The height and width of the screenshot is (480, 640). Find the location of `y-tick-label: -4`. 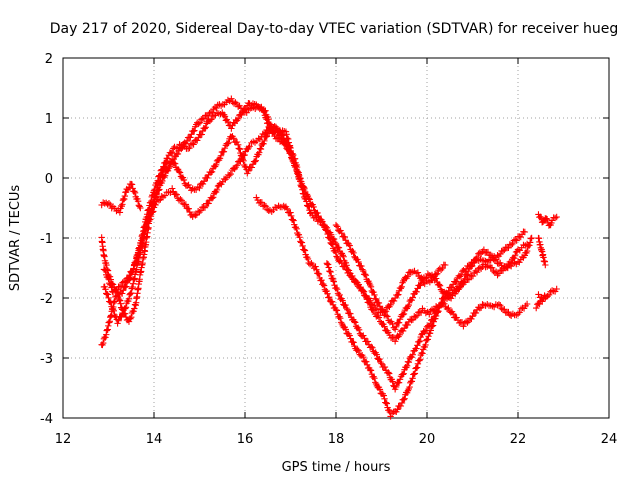

y-tick-label: -4 is located at coordinates (46, 419).